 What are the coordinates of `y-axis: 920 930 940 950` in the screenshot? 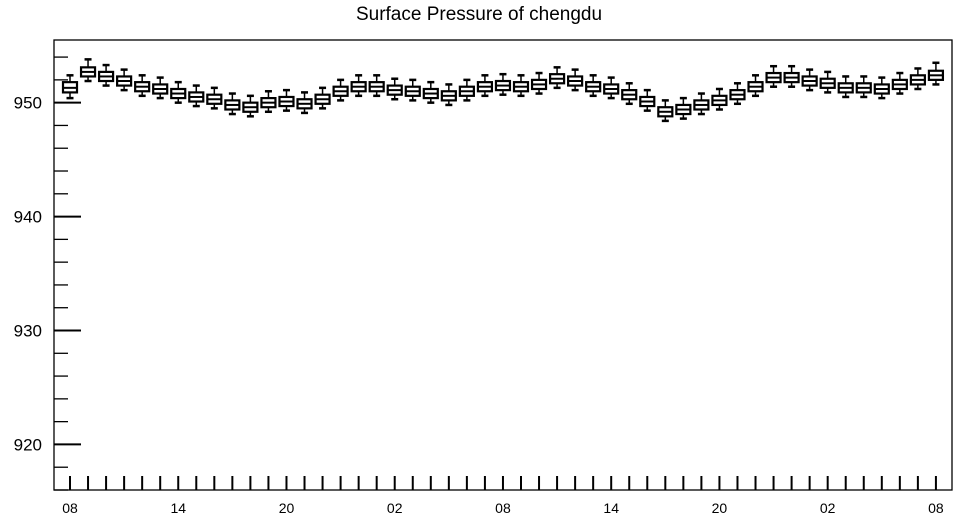 It's located at (47, 273).